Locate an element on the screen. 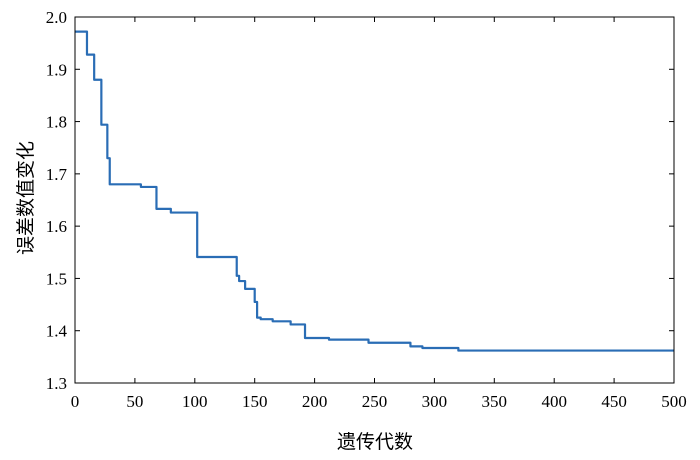 Image resolution: width=700 pixels, height=460 pixels. y-tick-label: 1.4 is located at coordinates (57, 331).